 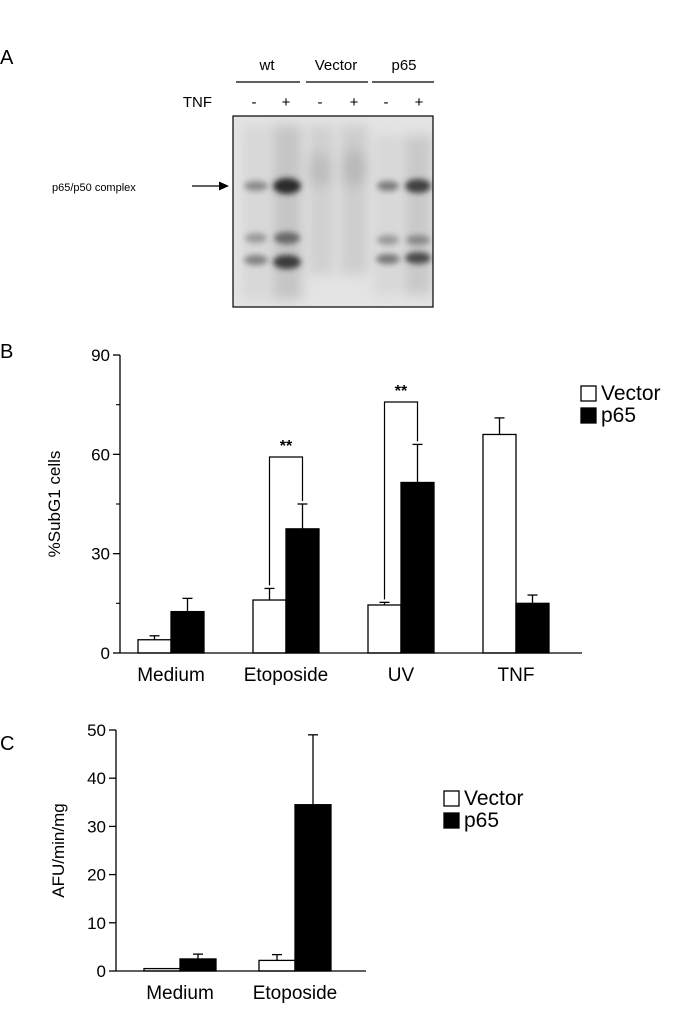 I want to click on x-category-label: UV, so click(x=401, y=675).